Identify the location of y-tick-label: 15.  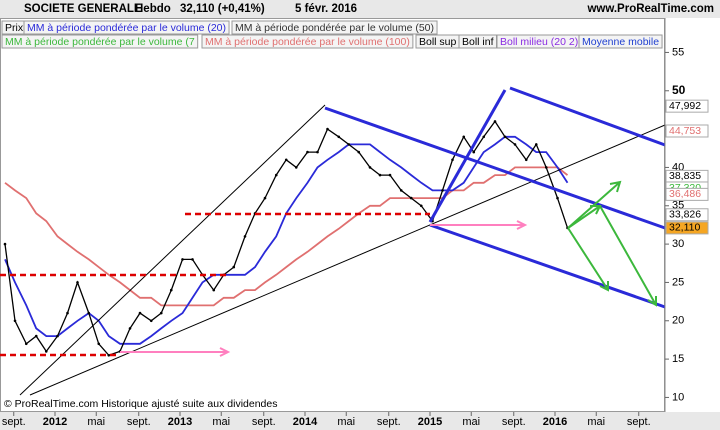
(678, 359).